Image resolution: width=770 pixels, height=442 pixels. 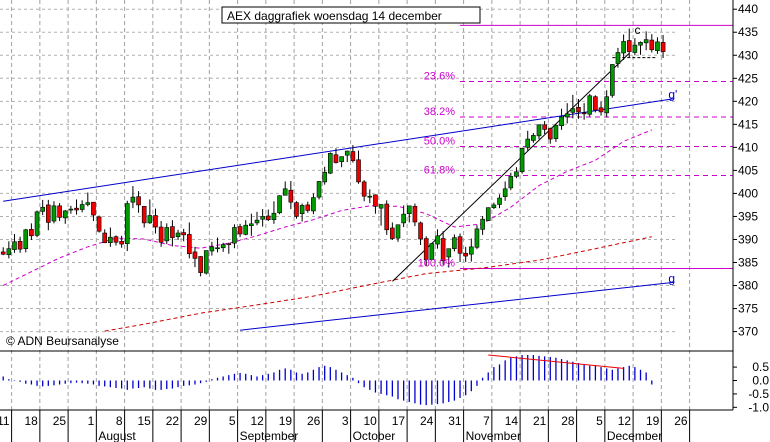 What do you see at coordinates (748, 9) in the screenshot?
I see `y-tick-label: 440` at bounding box center [748, 9].